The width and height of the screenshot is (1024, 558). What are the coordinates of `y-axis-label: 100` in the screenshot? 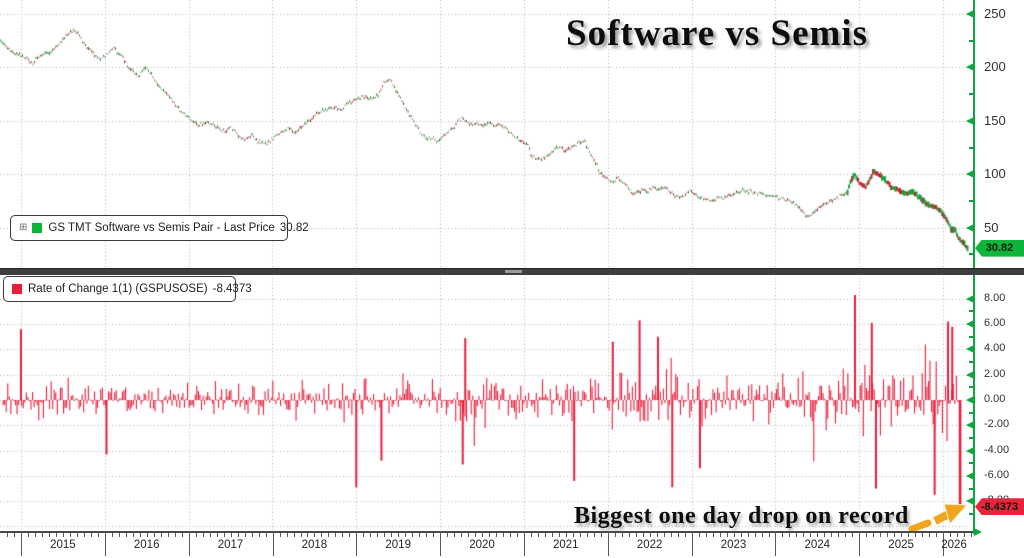 It's located at (995, 174).